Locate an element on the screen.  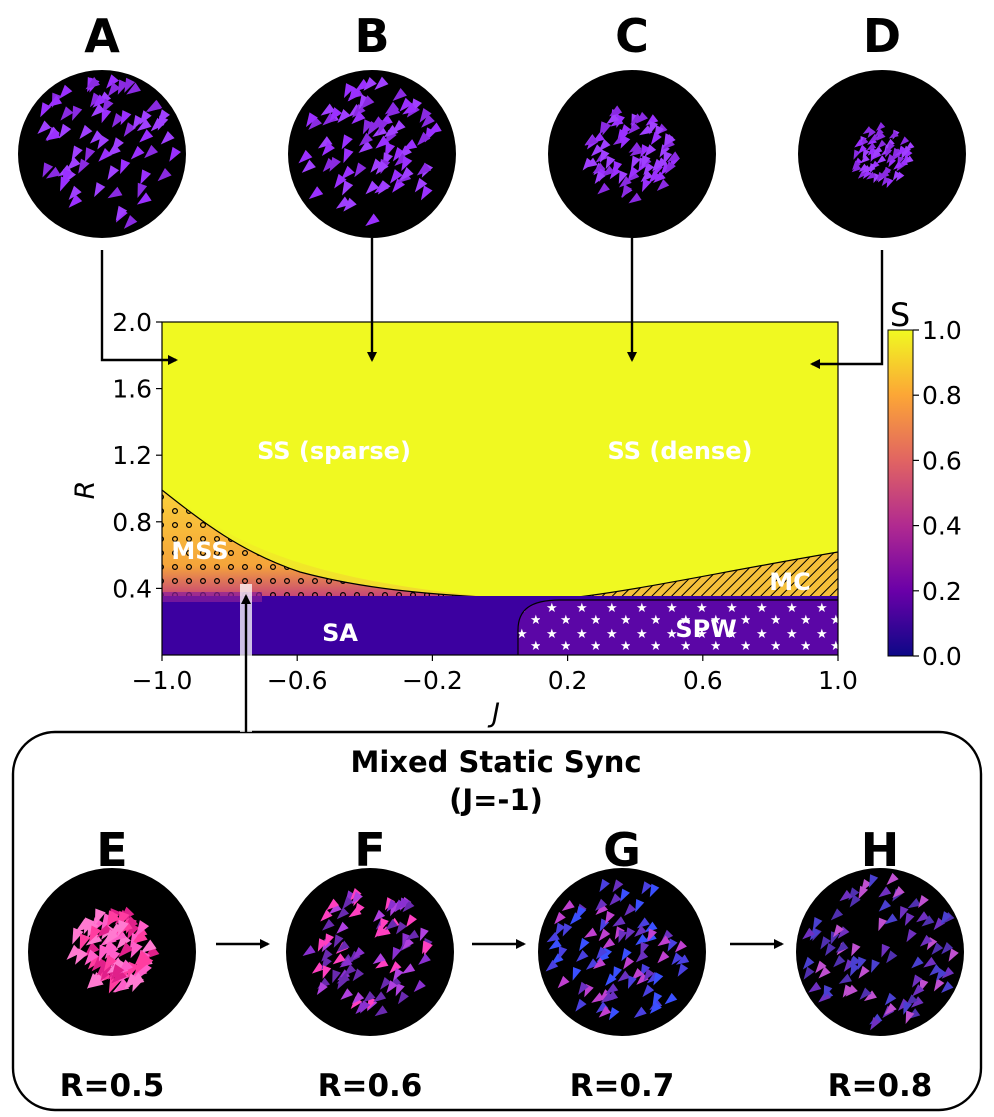
region-label-mss: MSS is located at coordinates (199, 551).